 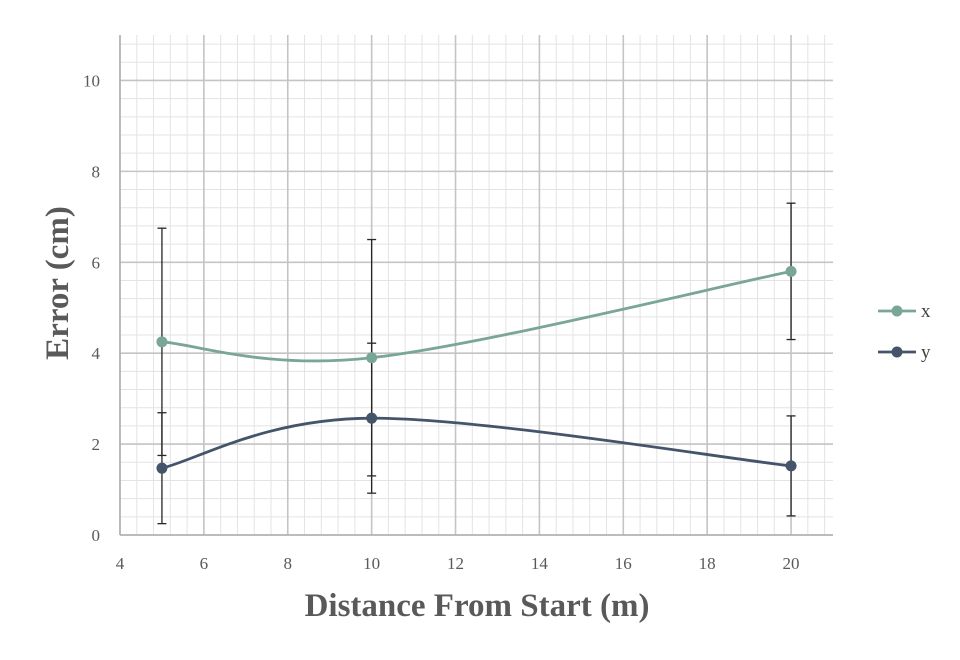 What do you see at coordinates (120, 563) in the screenshot?
I see `x-tick-label: 4` at bounding box center [120, 563].